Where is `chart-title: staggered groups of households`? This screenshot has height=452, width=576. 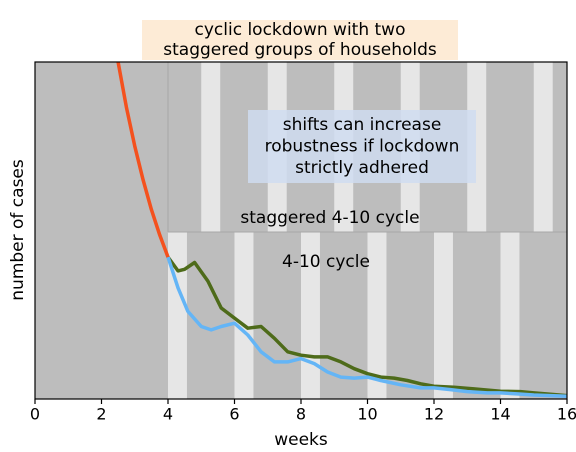 chart-title: staggered groups of households is located at coordinates (300, 50).